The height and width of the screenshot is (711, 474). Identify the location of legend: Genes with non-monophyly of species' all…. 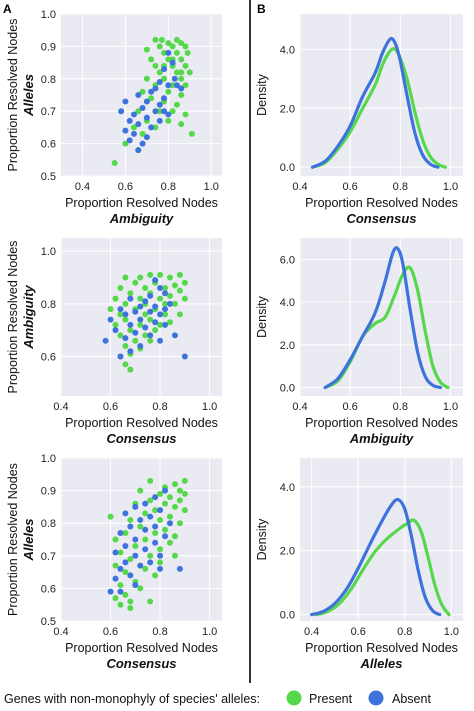
(217, 698).